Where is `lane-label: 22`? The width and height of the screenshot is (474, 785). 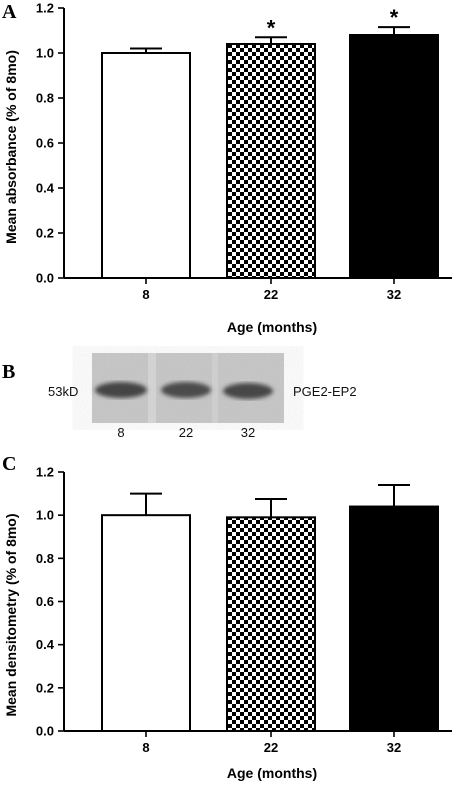
lane-label: 22 is located at coordinates (186, 432).